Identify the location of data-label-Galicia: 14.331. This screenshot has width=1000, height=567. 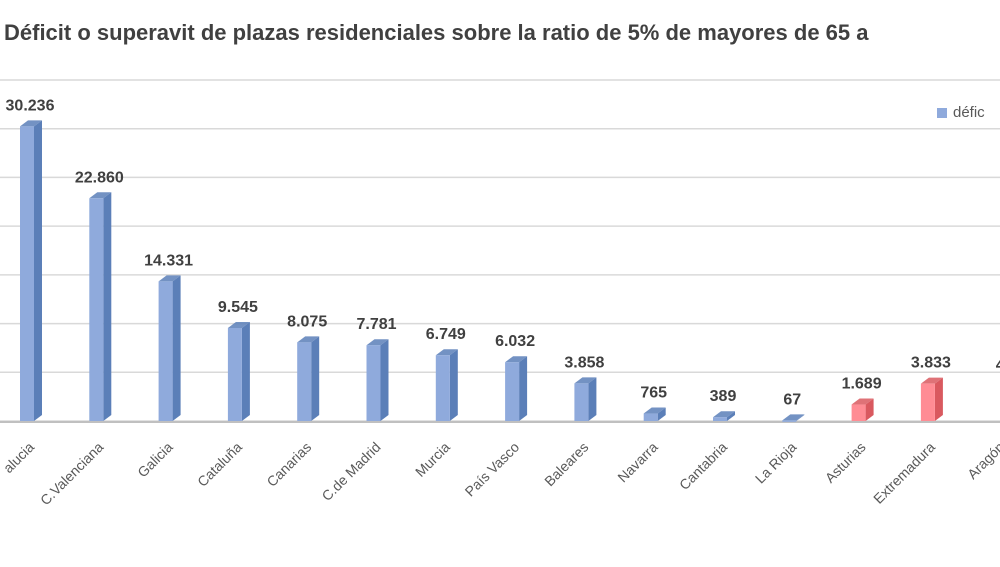
(168, 260).